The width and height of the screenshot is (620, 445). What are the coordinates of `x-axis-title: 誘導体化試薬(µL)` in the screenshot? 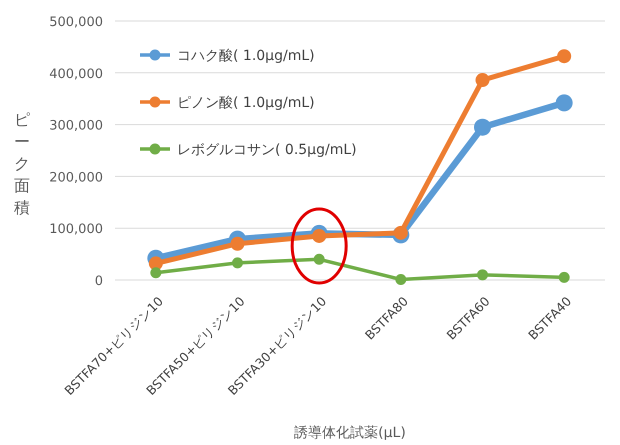 It's located at (350, 433).